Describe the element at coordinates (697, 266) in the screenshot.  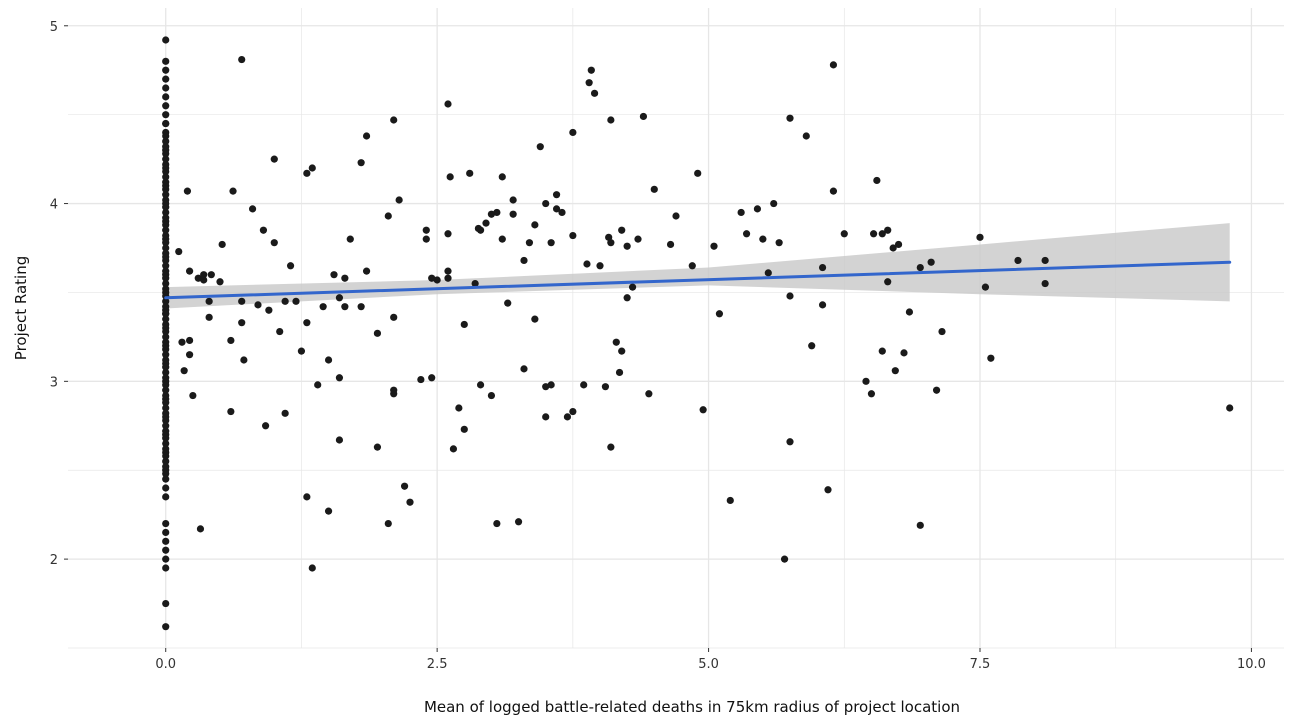
I see `confidence-band-layer` at that location.